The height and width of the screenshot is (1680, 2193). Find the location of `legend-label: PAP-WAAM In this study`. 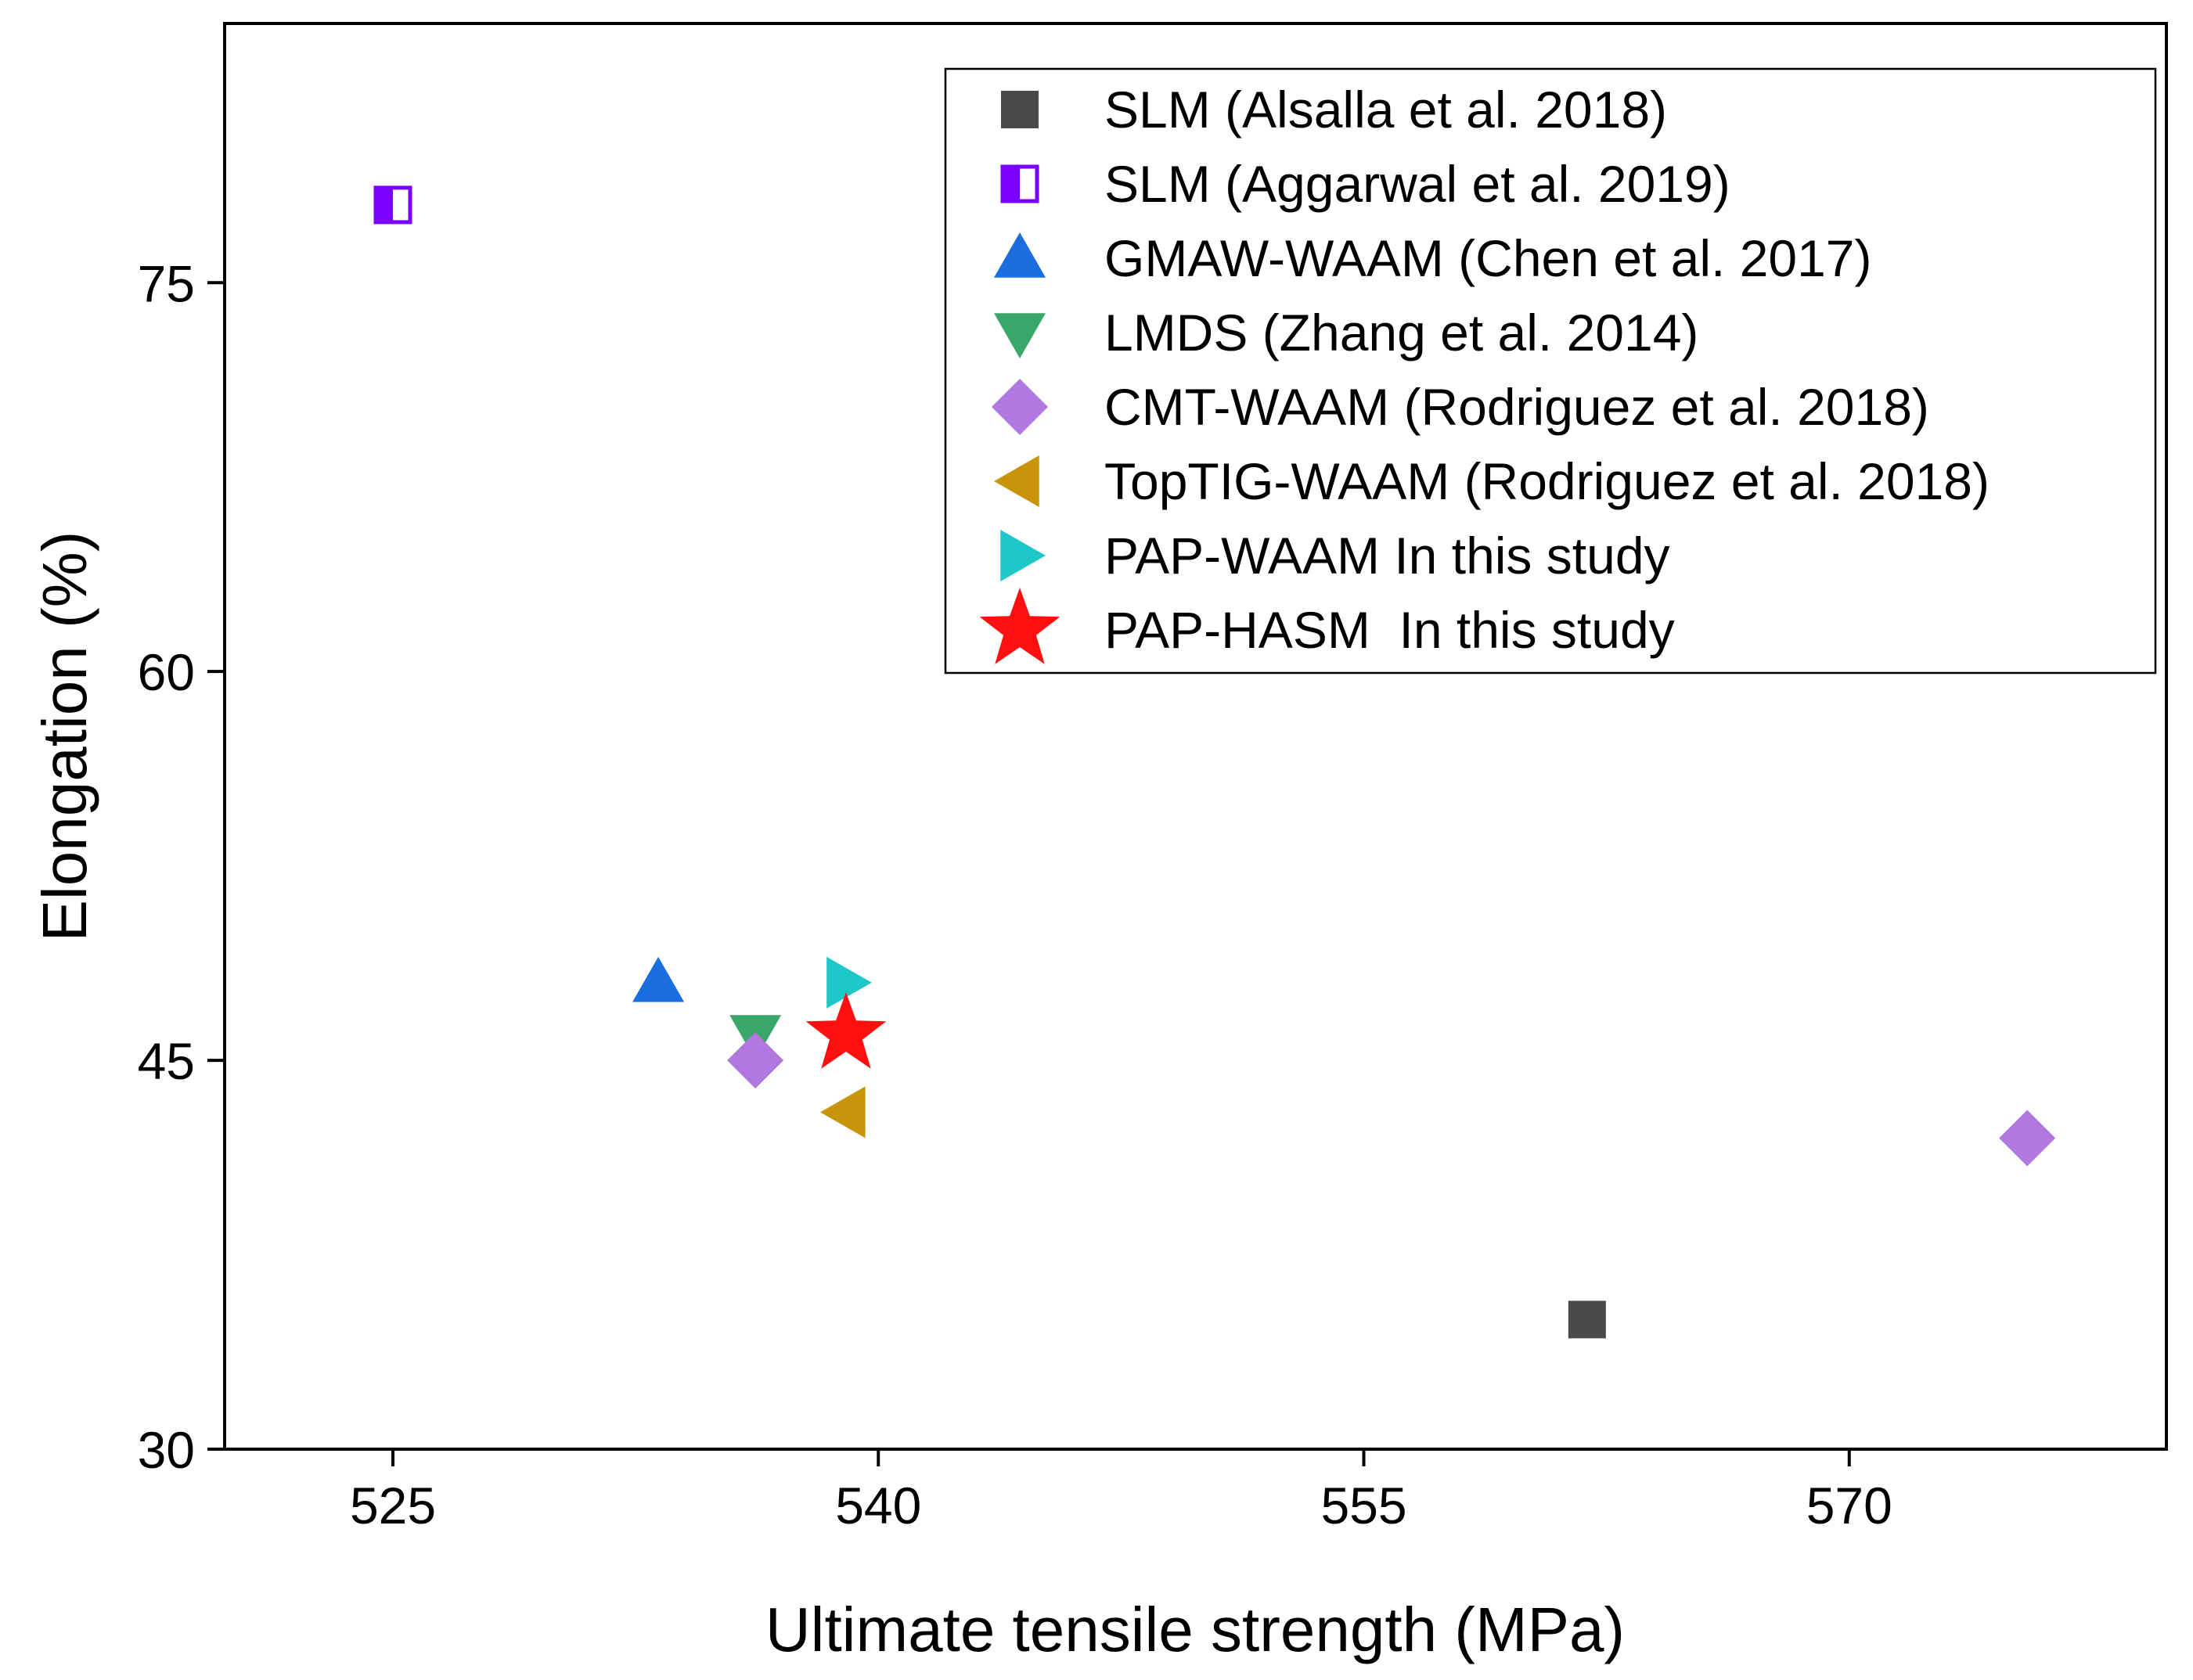

legend-label: PAP-WAAM In this study is located at coordinates (1387, 556).